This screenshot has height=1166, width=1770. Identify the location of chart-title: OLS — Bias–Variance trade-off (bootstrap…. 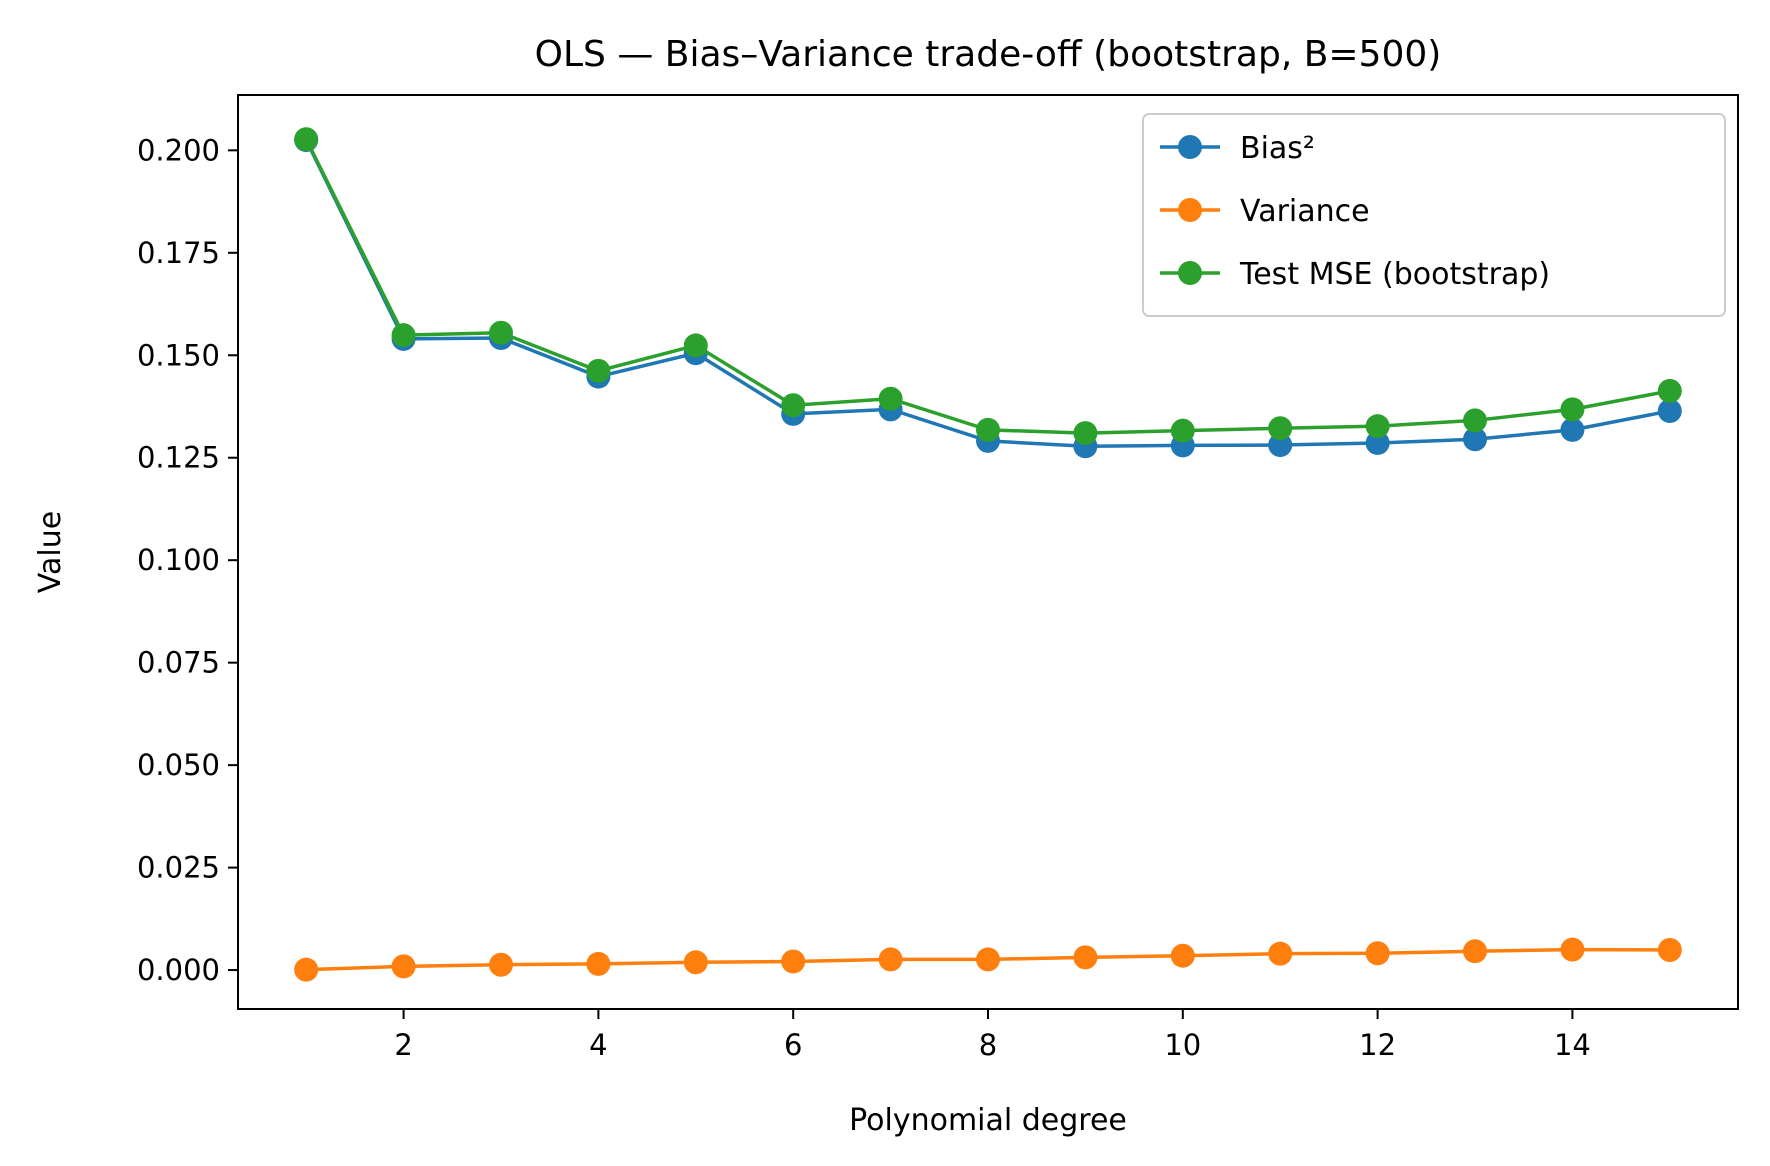
(988, 54).